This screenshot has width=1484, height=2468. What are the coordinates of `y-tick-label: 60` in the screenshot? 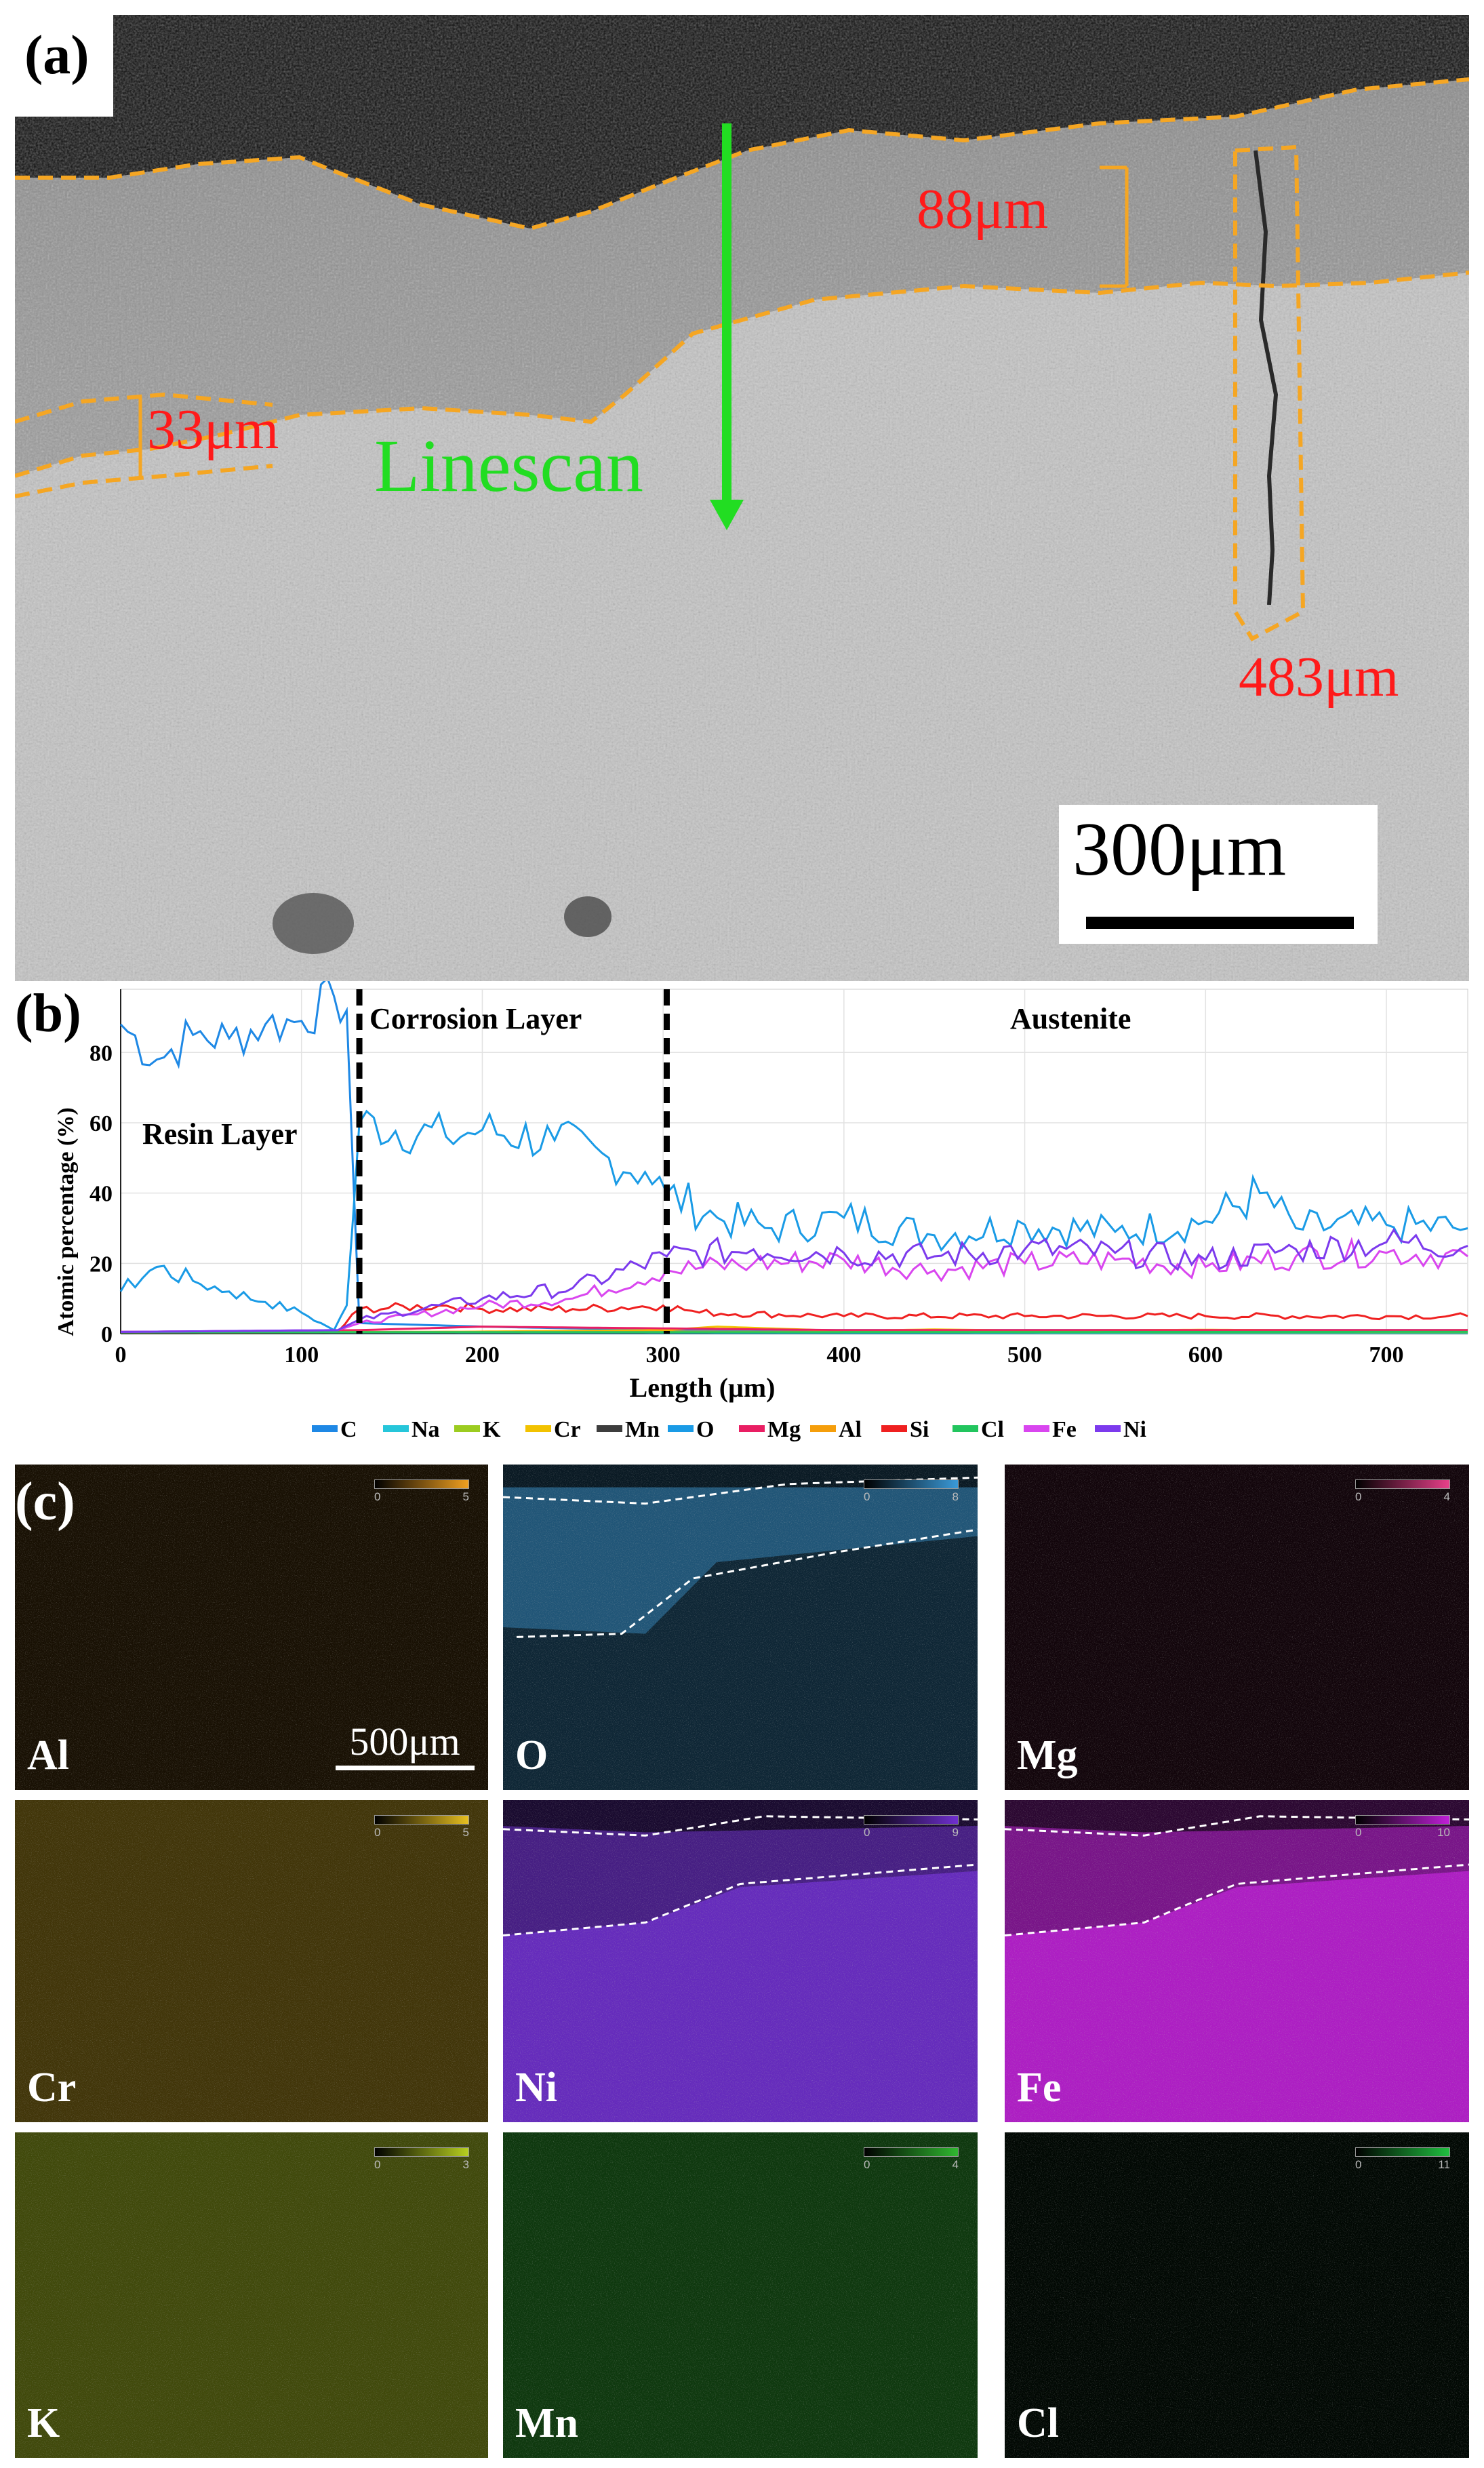 It's located at (101, 1123).